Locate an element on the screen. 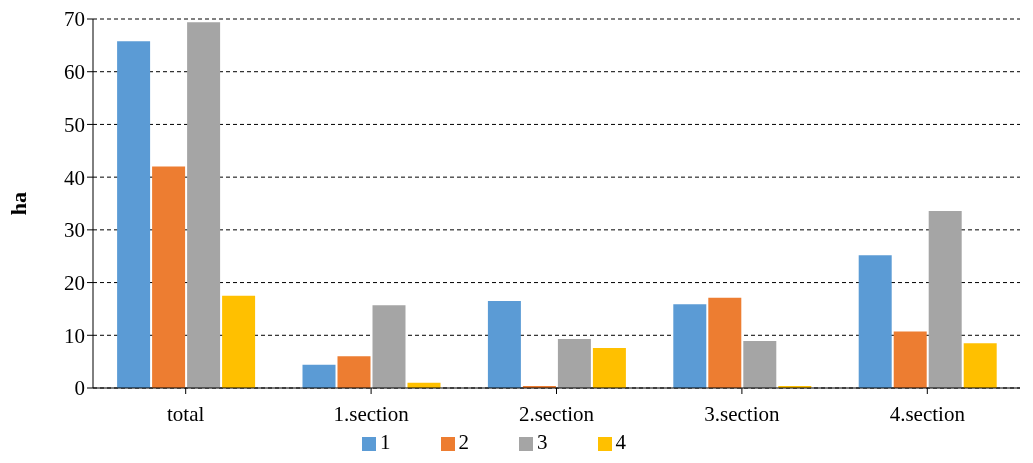 Image resolution: width=1033 pixels, height=463 pixels. y-tick-label: 30 is located at coordinates (74, 230).